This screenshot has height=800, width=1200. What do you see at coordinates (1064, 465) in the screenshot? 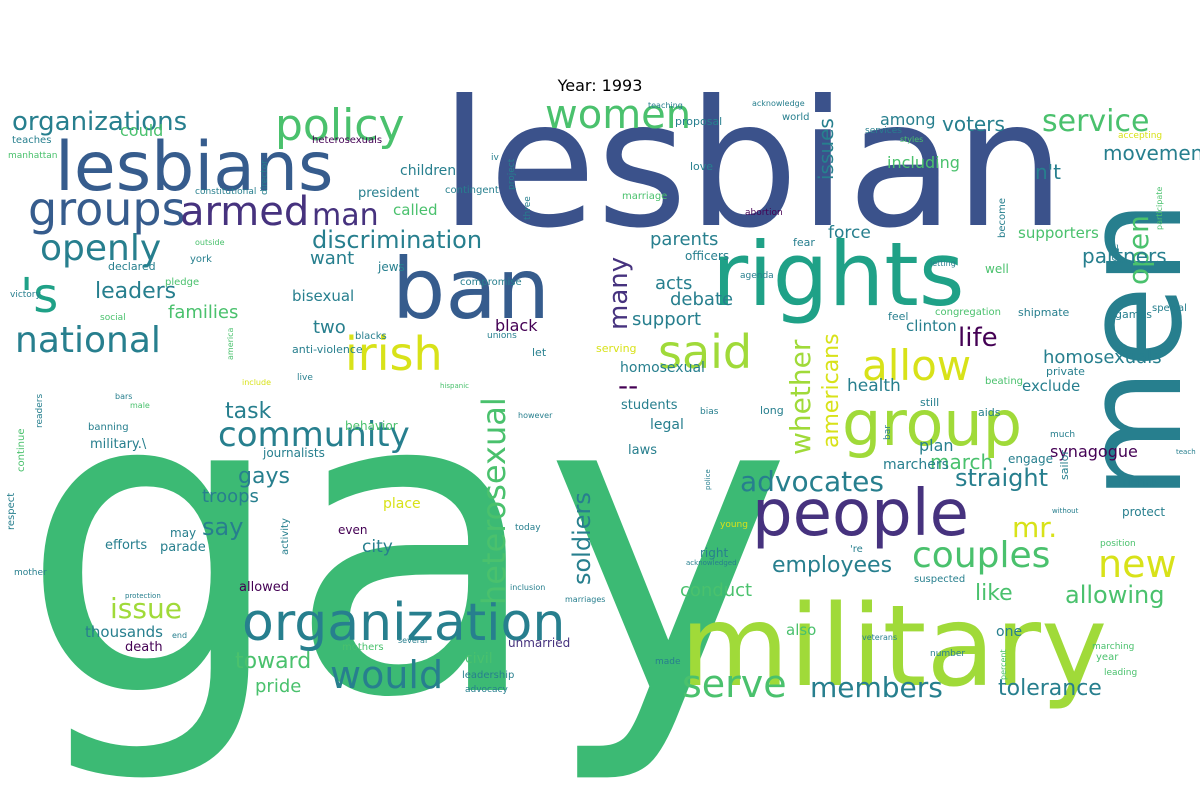
I see `word-sailor: sailor` at bounding box center [1064, 465].